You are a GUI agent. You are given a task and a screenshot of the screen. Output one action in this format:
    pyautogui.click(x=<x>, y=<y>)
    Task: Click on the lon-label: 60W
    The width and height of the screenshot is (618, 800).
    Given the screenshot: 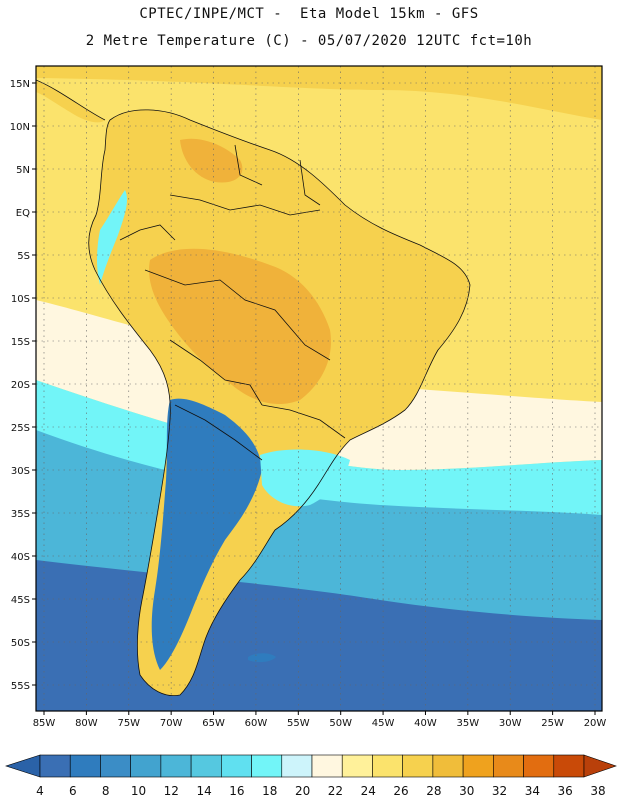 What is the action you would take?
    pyautogui.click(x=256, y=723)
    